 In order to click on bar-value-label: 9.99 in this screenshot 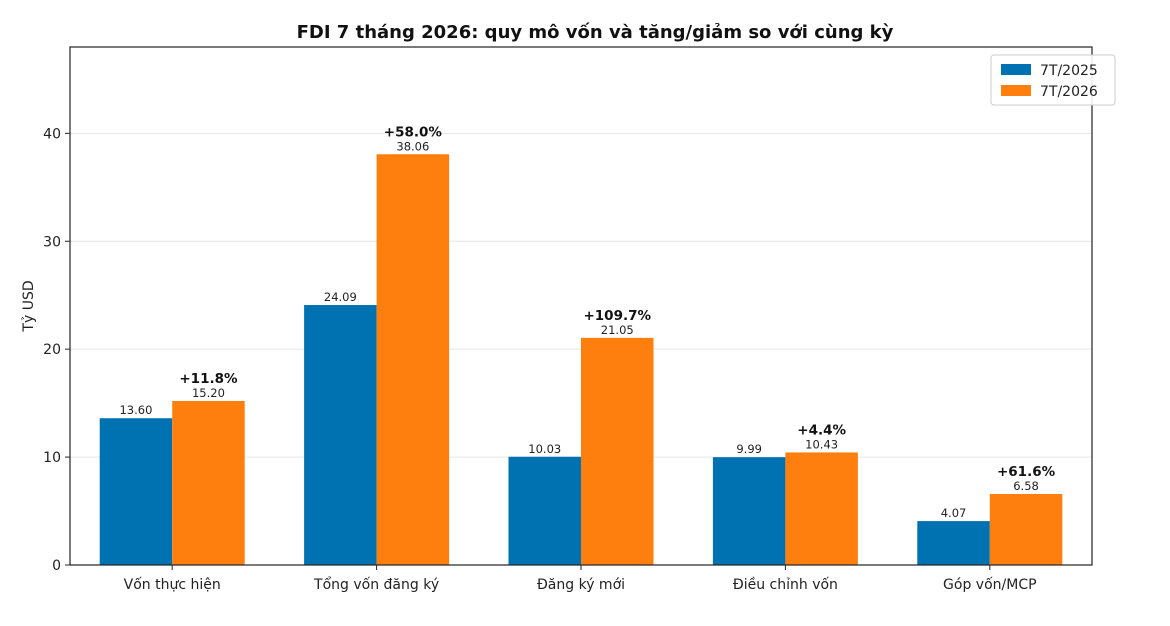, I will do `click(749, 449)`.